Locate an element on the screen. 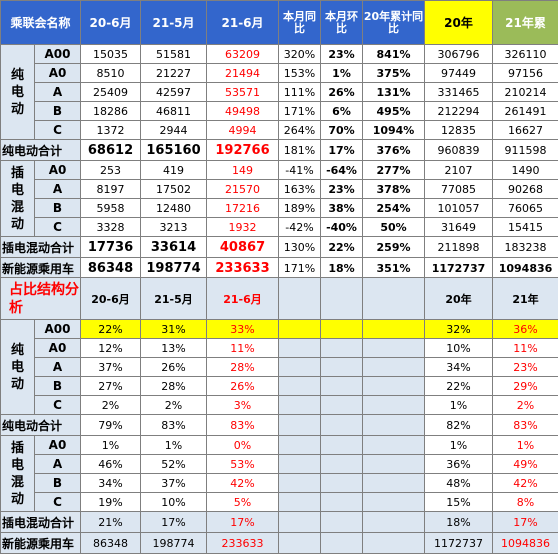  cell: -40% is located at coordinates (342, 227).